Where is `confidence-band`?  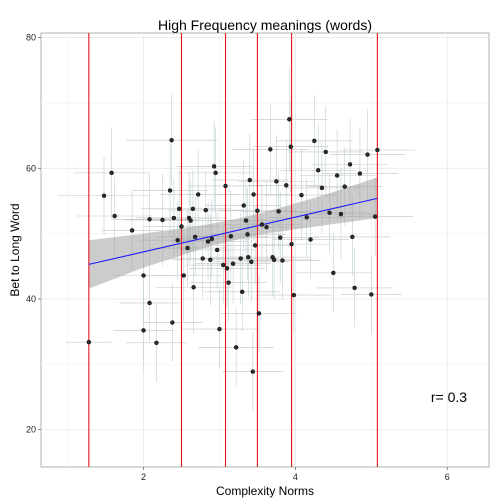 confidence-band is located at coordinates (233, 233).